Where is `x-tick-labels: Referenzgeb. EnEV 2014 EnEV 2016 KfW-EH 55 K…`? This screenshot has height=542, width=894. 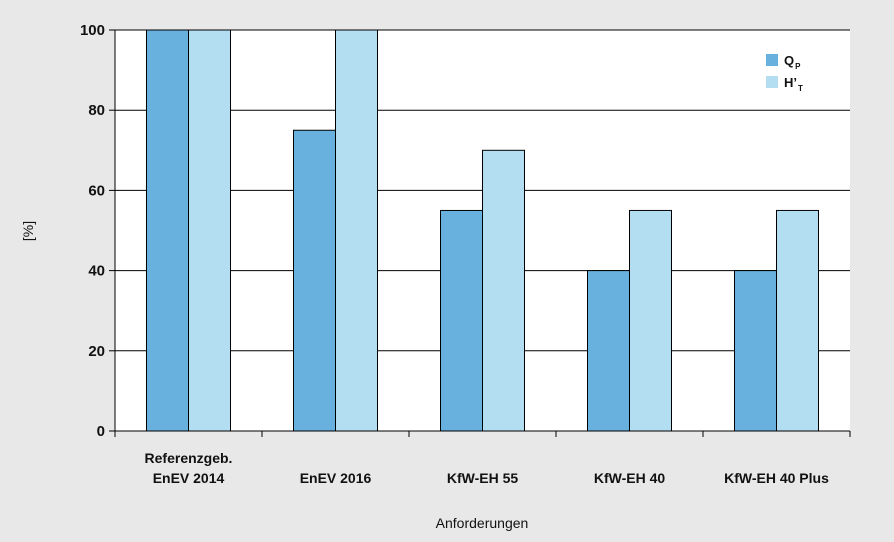 x-tick-labels: Referenzgeb. EnEV 2014 EnEV 2016 KfW-EH 55 K… is located at coordinates (487, 468).